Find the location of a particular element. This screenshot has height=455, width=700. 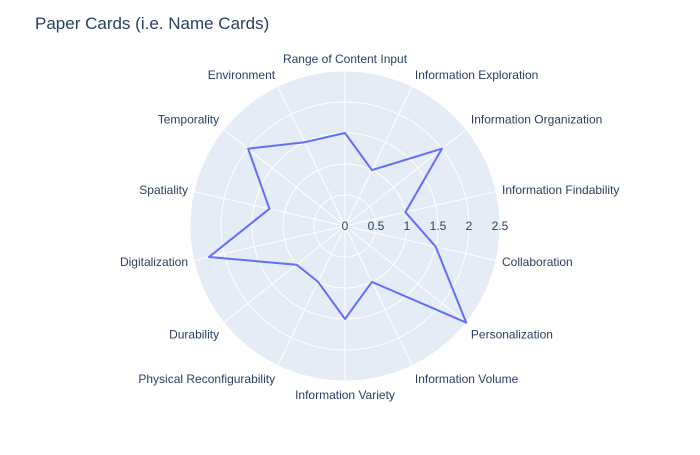

category-label: Temporality is located at coordinates (188, 120).